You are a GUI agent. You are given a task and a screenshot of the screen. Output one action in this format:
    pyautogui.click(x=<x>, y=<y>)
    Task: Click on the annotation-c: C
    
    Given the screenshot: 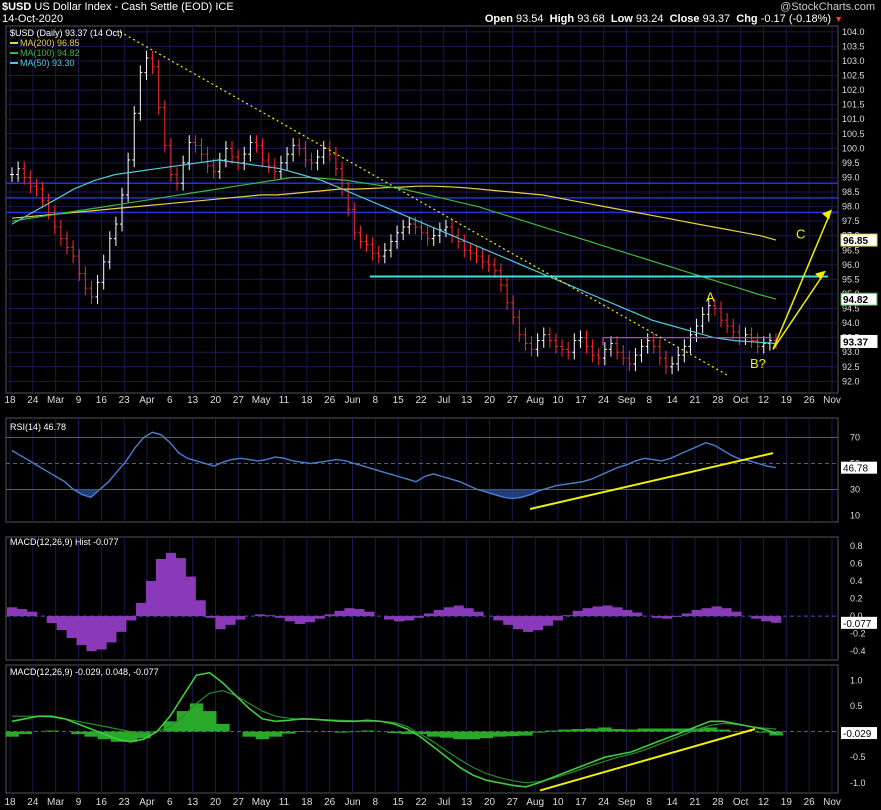 What is the action you would take?
    pyautogui.click(x=800, y=234)
    